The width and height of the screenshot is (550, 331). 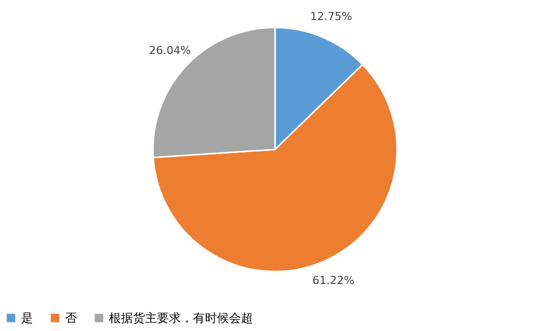 What do you see at coordinates (27, 318) in the screenshot?
I see `legend-label: 是` at bounding box center [27, 318].